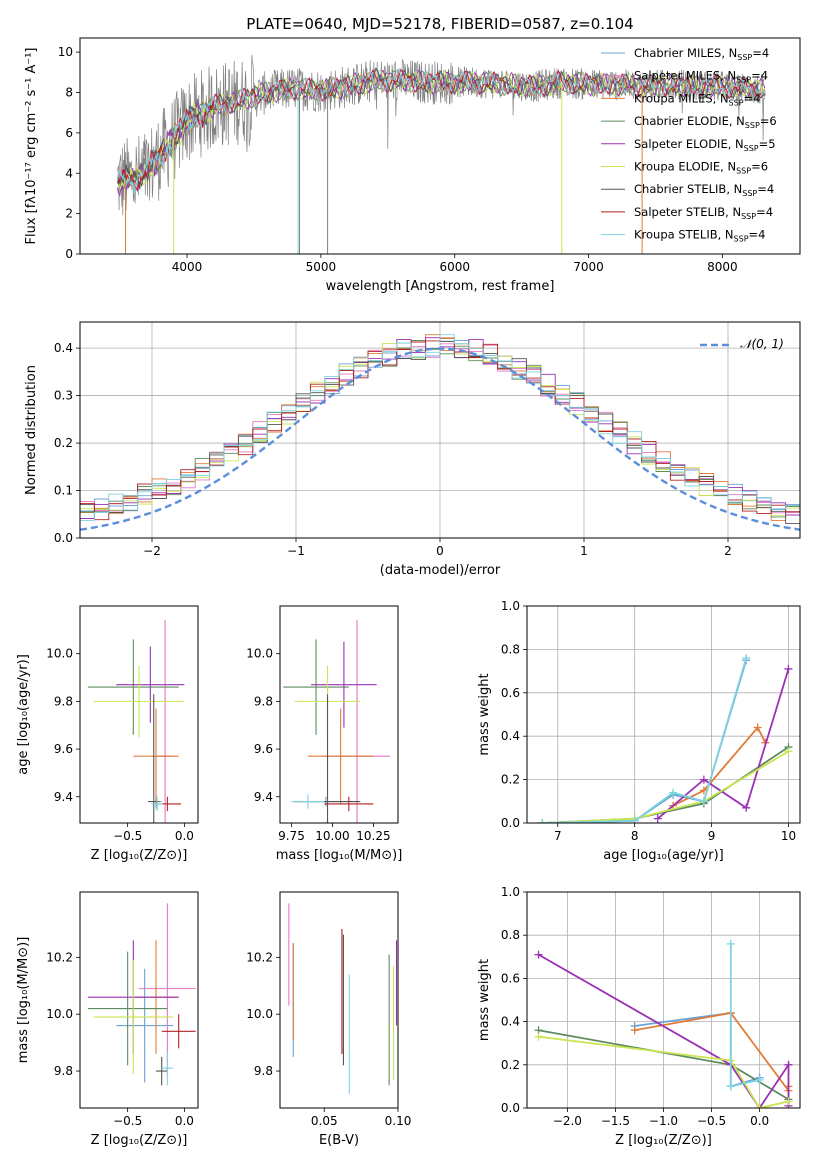  What do you see at coordinates (663, 855) in the screenshot?
I see `x-axis-label: age [log₁₀(age/yr)]` at bounding box center [663, 855].